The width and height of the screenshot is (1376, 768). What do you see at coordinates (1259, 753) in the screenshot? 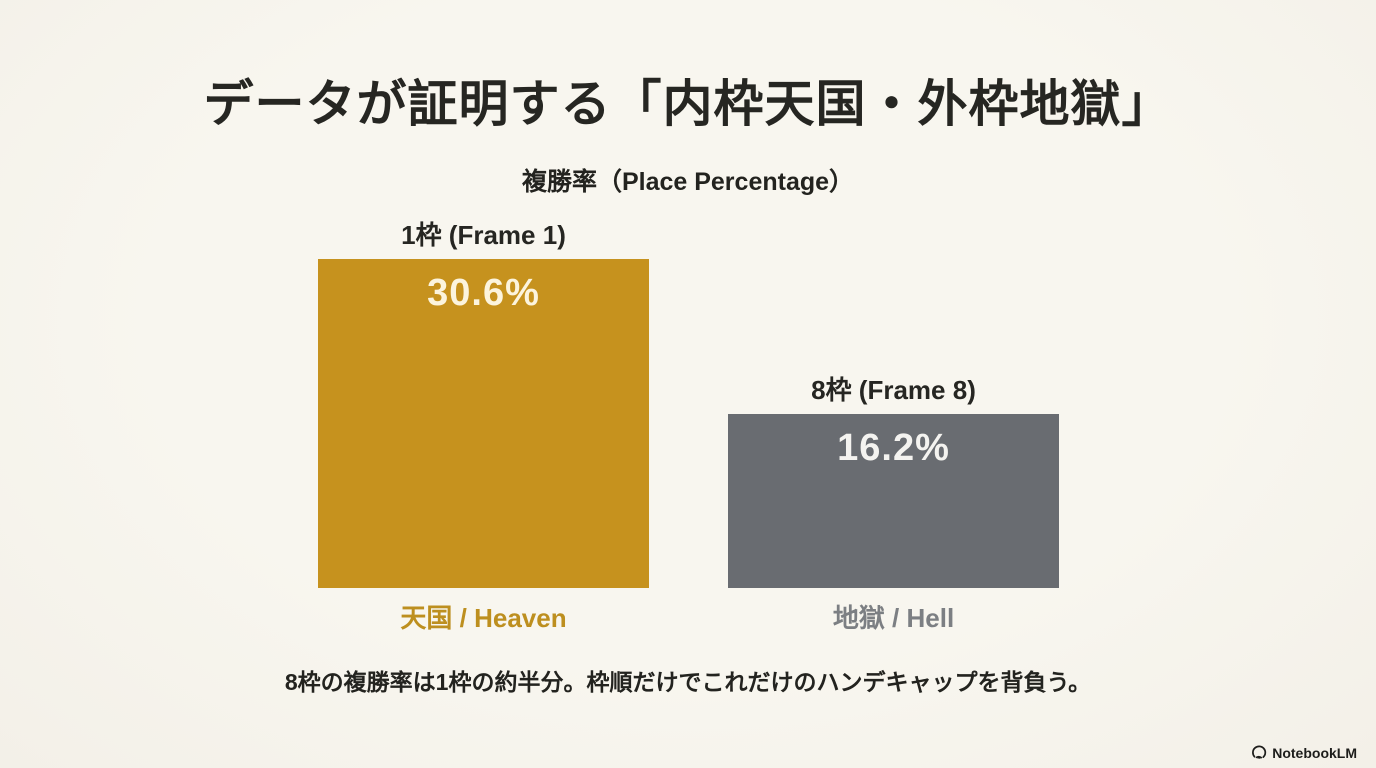
I see `notebooklm-icon` at bounding box center [1259, 753].